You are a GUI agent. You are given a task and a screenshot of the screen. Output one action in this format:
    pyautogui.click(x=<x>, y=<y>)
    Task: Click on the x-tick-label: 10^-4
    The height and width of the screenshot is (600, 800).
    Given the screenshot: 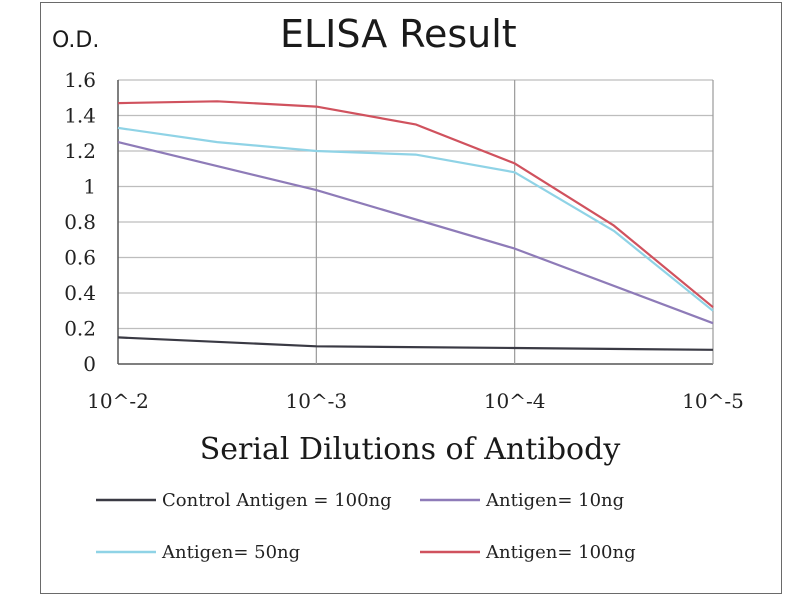 What is the action you would take?
    pyautogui.click(x=515, y=401)
    